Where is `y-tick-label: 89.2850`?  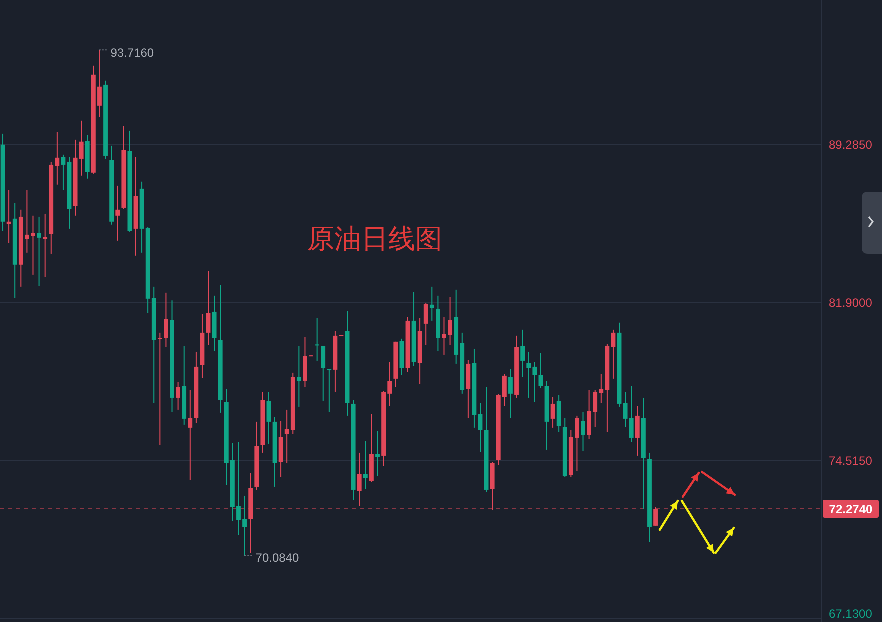
y-tick-label: 89.2850 is located at coordinates (851, 145).